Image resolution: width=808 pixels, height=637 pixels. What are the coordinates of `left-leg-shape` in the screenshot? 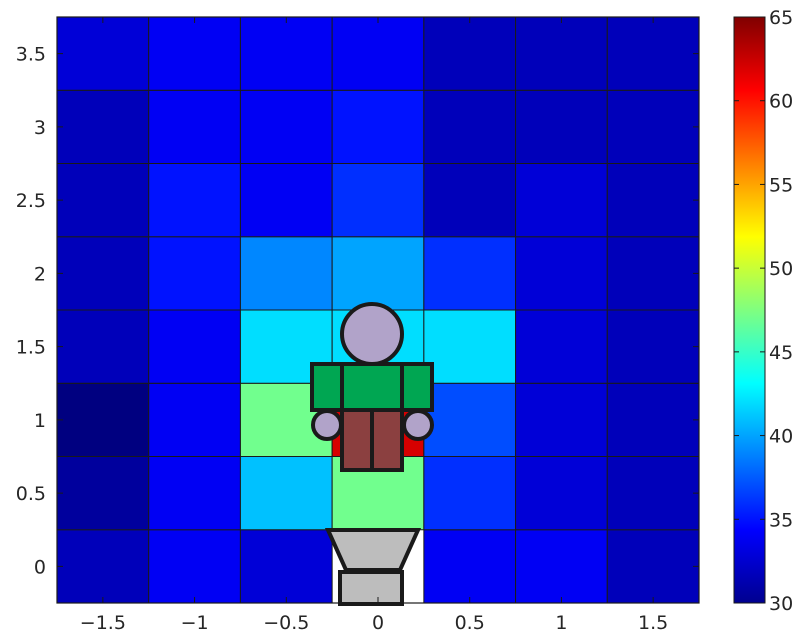 It's located at (357, 439).